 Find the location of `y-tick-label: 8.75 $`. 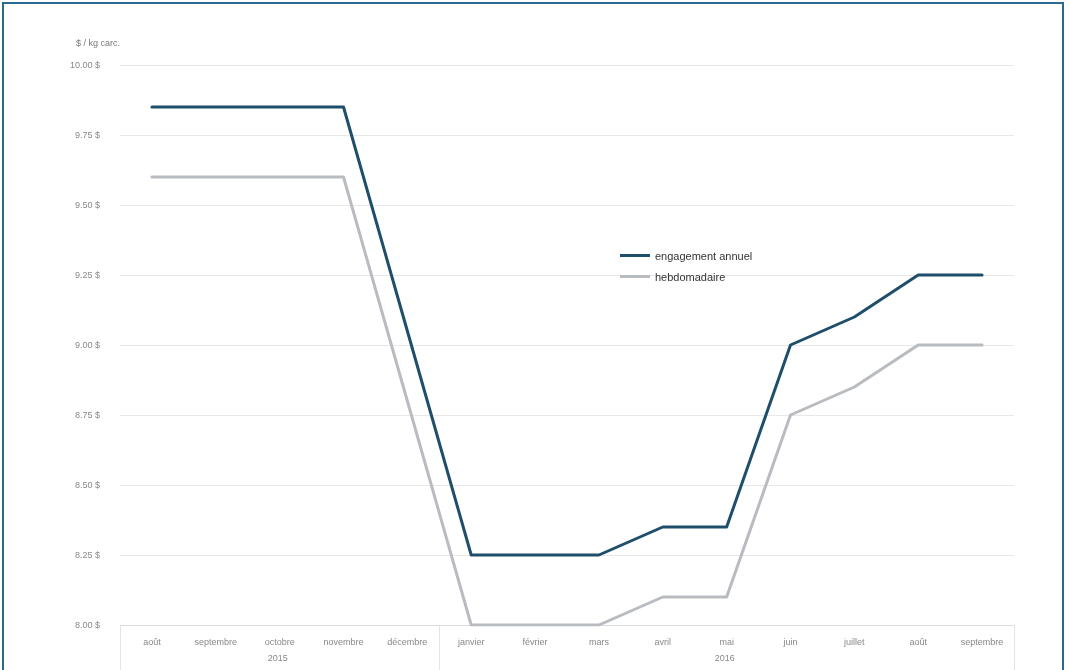

y-tick-label: 8.75 $ is located at coordinates (87, 415).